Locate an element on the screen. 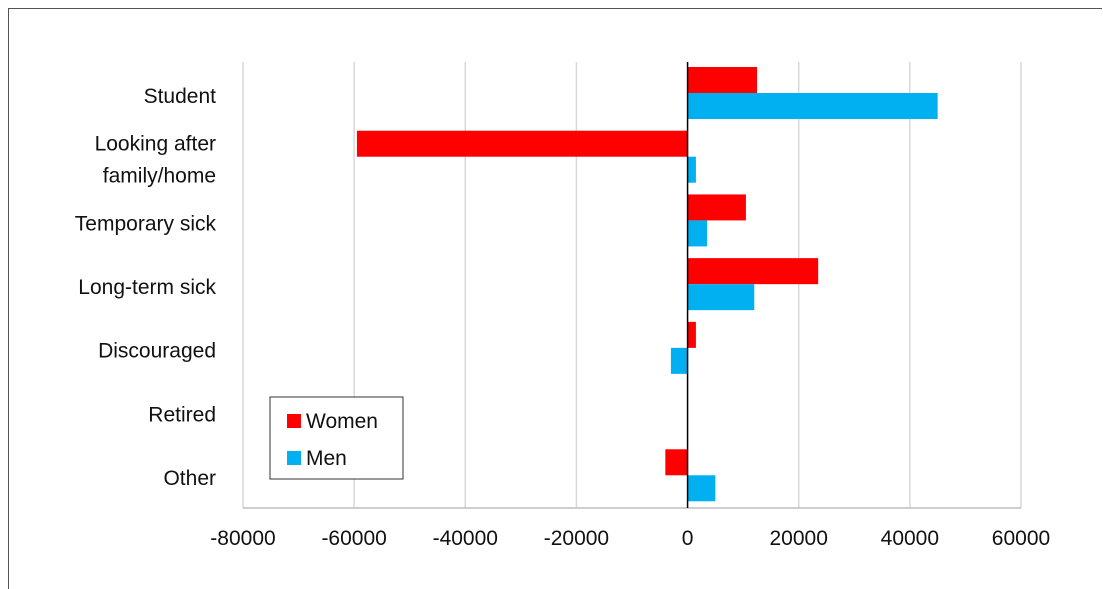  x-tick-label: 20000 is located at coordinates (799, 538).